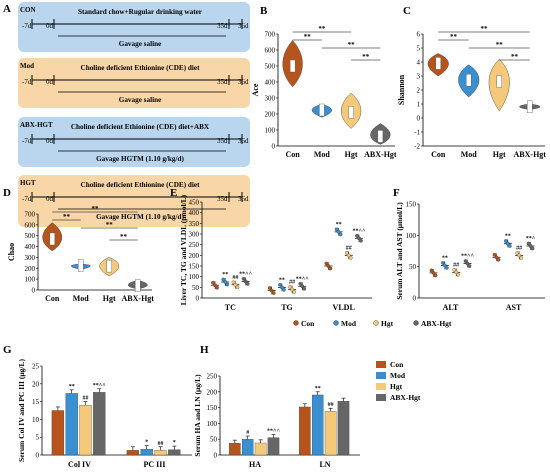 Image resolution: width=550 pixels, height=474 pixels. I want to click on x-tick-label: AST, so click(514, 307).